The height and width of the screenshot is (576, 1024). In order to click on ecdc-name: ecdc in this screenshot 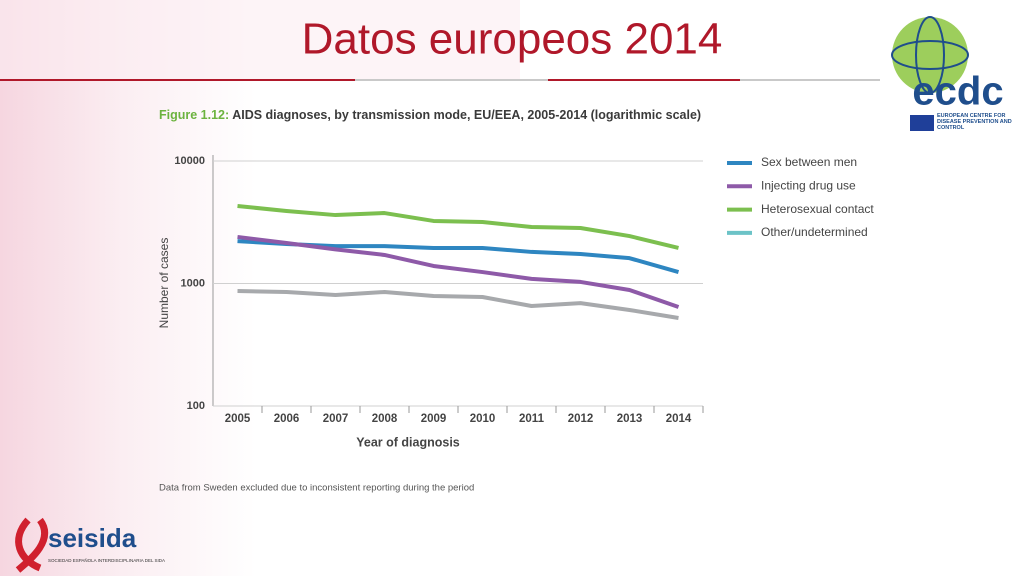, I will do `click(957, 92)`.